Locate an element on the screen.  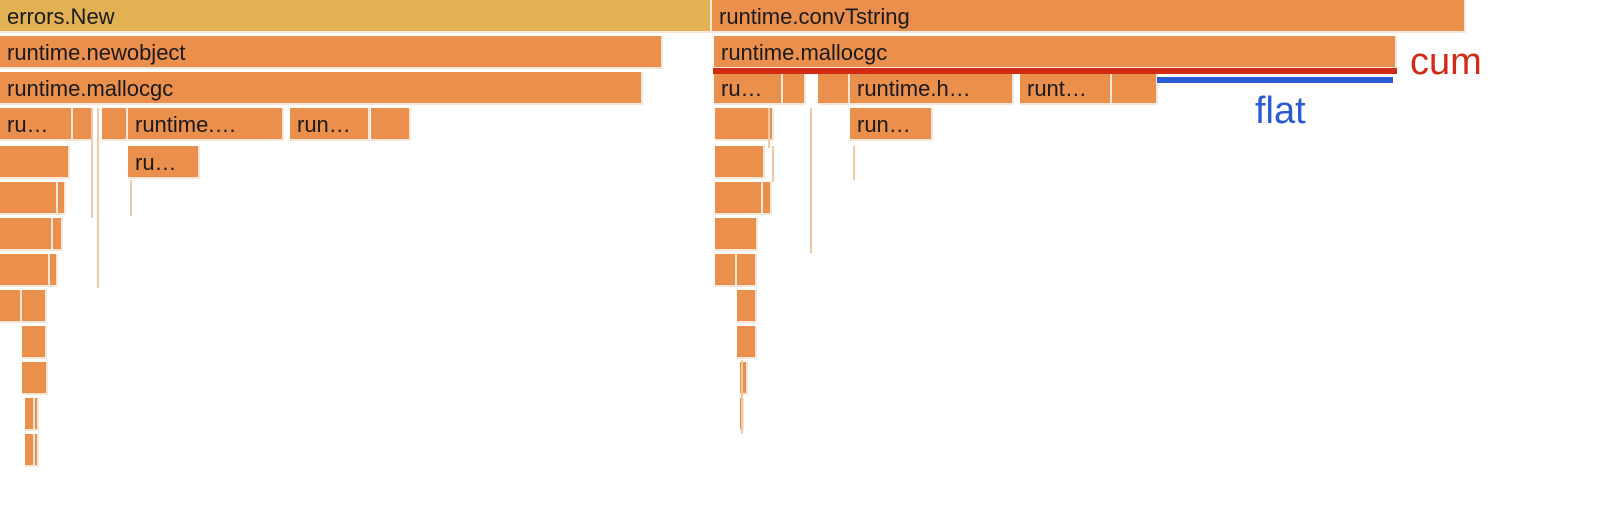
flat-marker-bar is located at coordinates (1275, 80).